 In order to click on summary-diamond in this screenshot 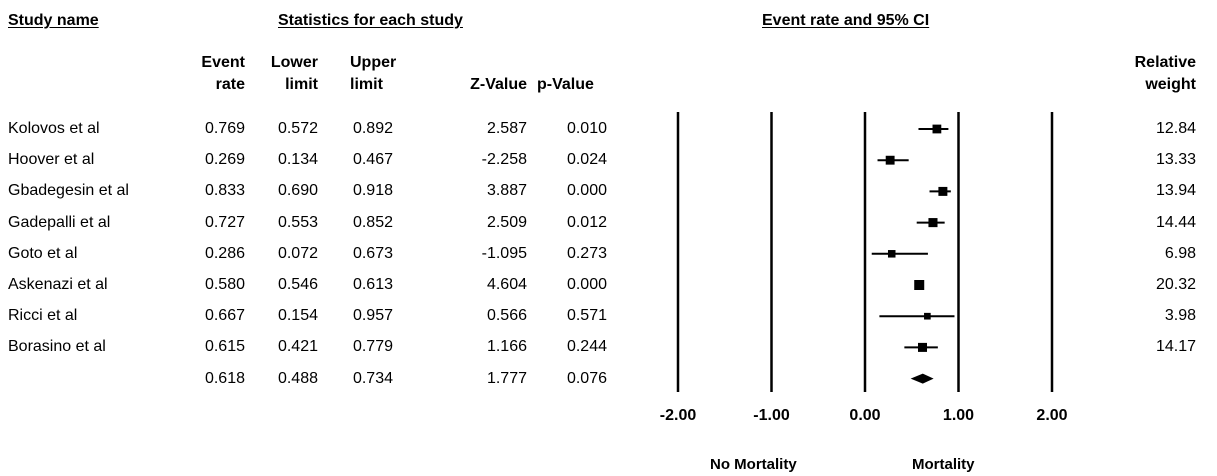, I will do `click(922, 378)`.